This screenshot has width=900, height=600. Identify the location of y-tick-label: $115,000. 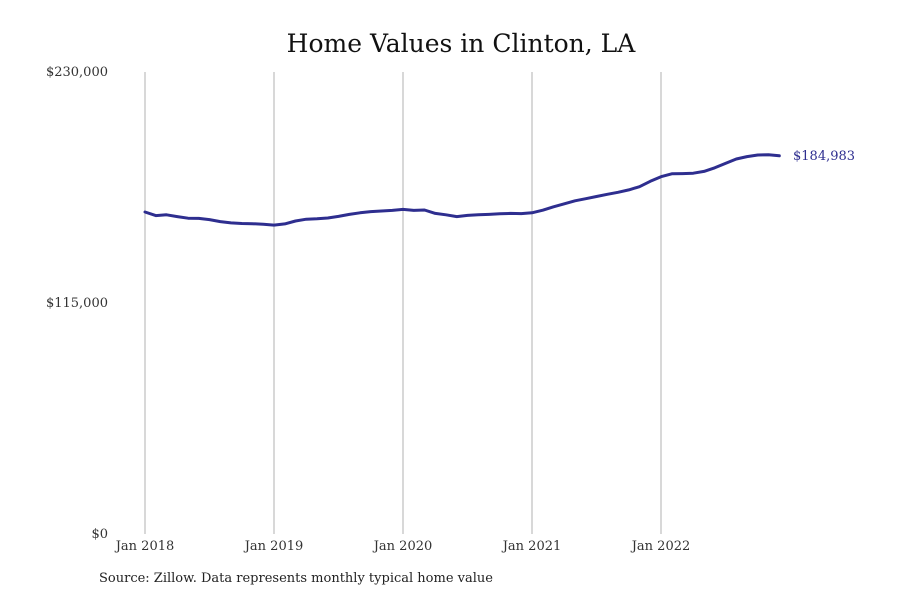
(77, 303).